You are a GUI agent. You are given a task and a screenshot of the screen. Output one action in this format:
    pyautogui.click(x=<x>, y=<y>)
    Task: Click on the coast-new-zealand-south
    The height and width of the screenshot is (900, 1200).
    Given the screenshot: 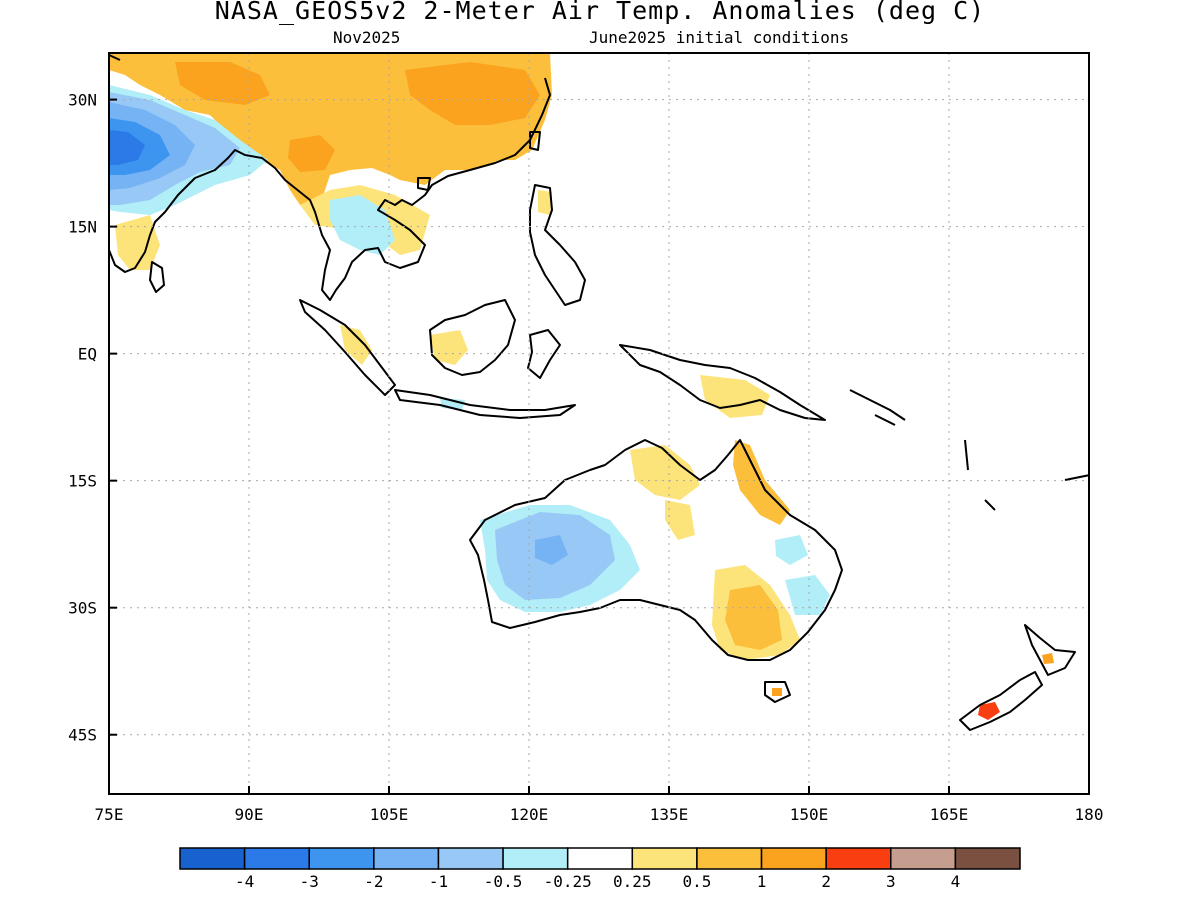 What is the action you would take?
    pyautogui.click(x=1001, y=701)
    